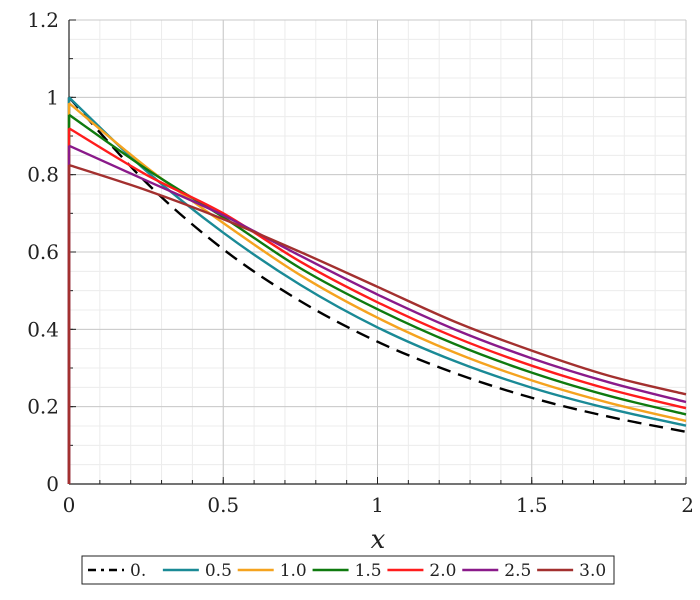 The image size is (700, 600). I want to click on y-tick-label: 1.2, so click(43, 20).